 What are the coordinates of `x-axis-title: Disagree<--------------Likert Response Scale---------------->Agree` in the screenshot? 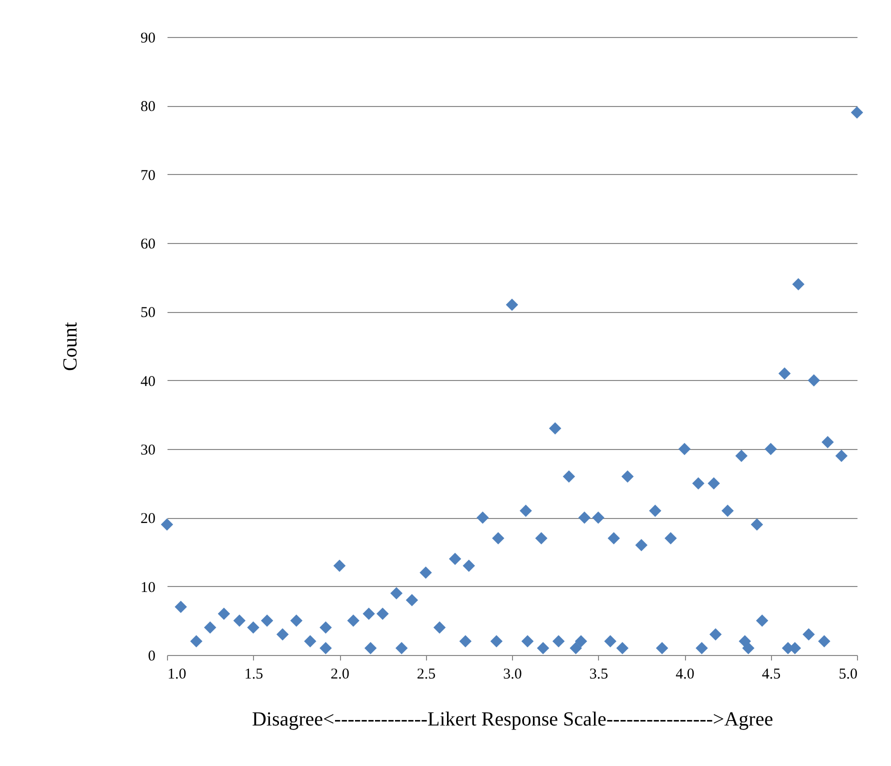 It's located at (513, 719).